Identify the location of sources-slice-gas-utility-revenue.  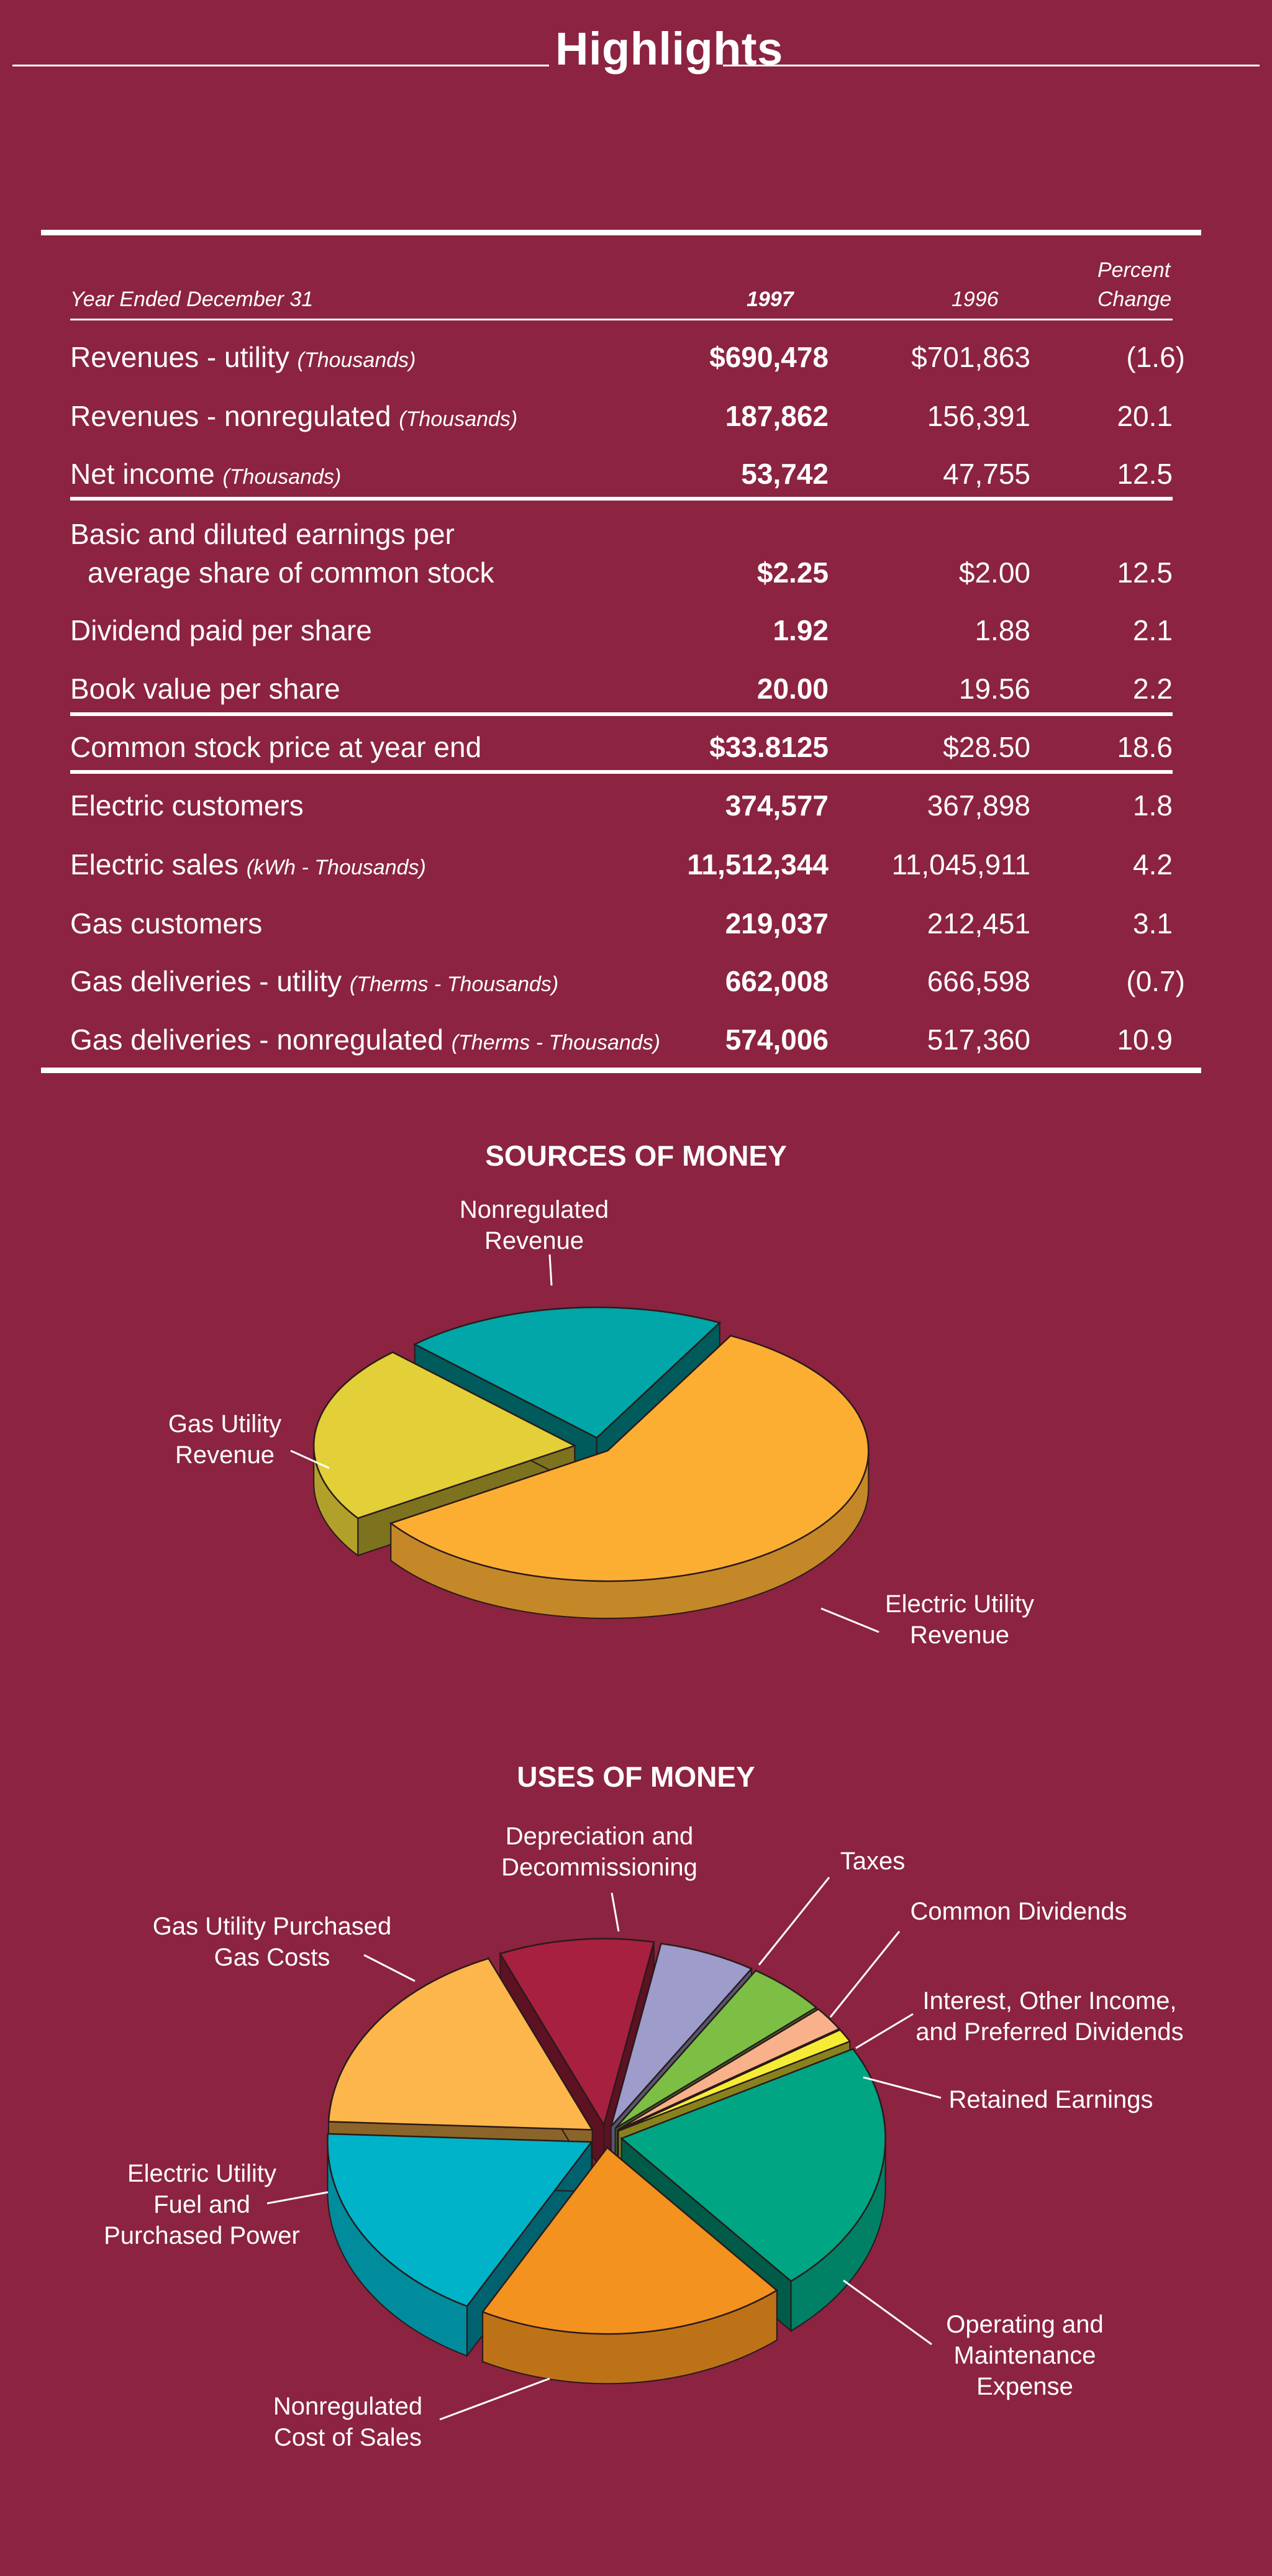
(444, 1435).